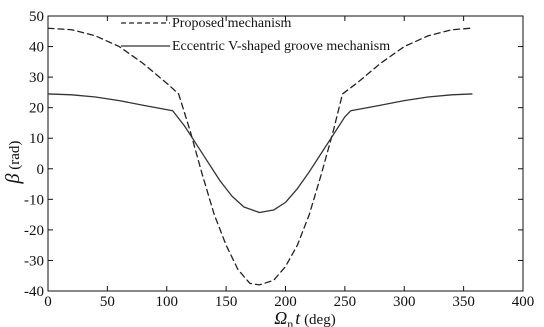 The image size is (544, 327). What do you see at coordinates (34, 261) in the screenshot?
I see `y-tick-label: -30` at bounding box center [34, 261].